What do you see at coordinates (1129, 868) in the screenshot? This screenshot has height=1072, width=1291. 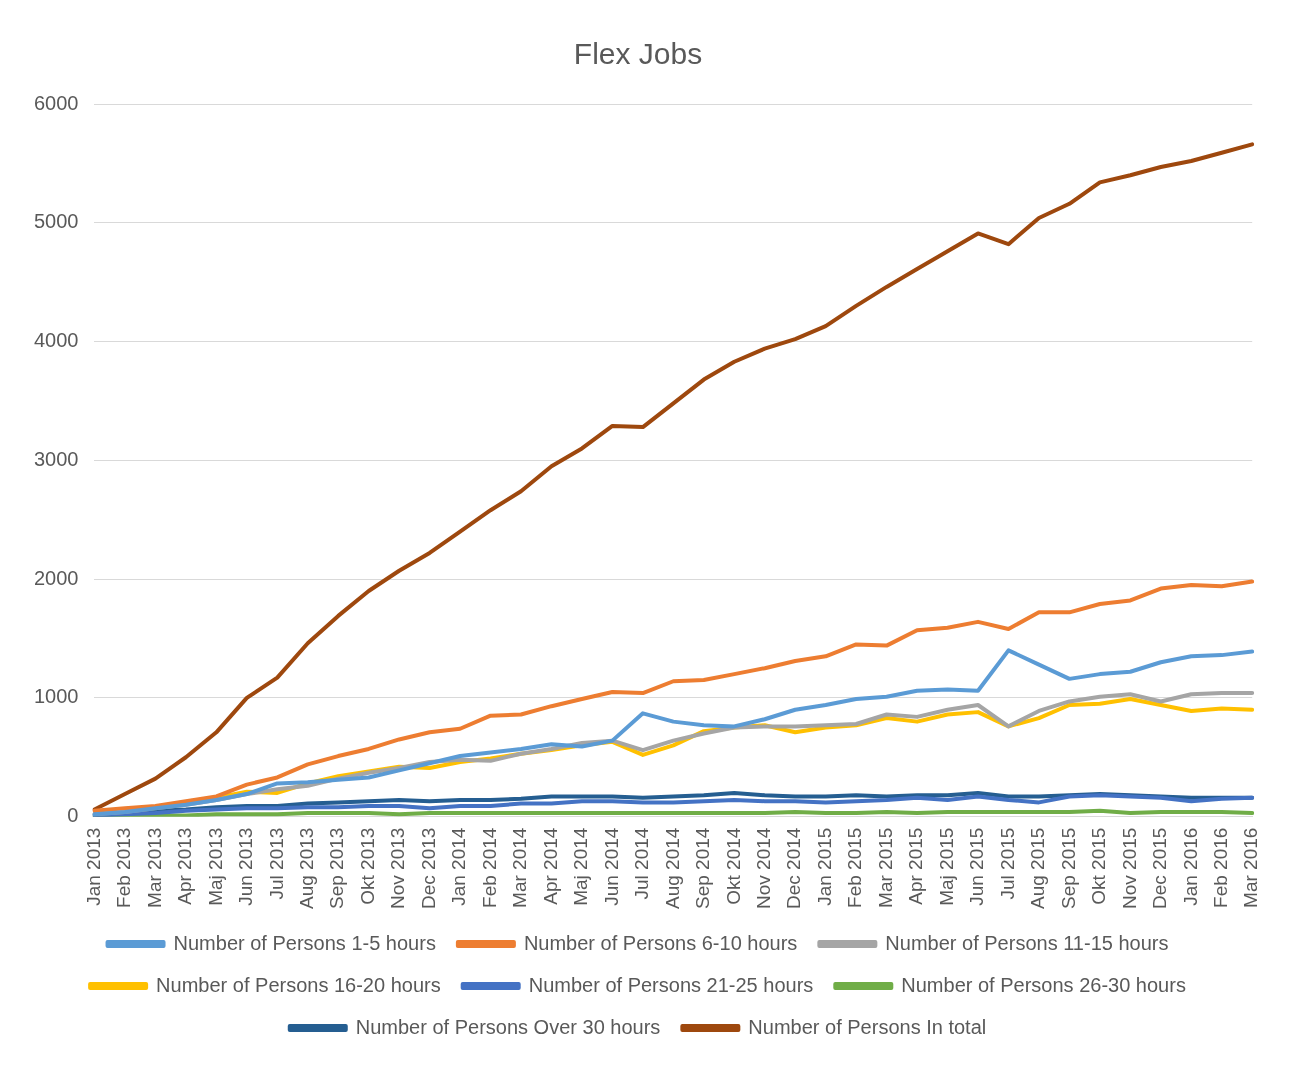 I see `x-tick-label: Nov 2015` at bounding box center [1129, 868].